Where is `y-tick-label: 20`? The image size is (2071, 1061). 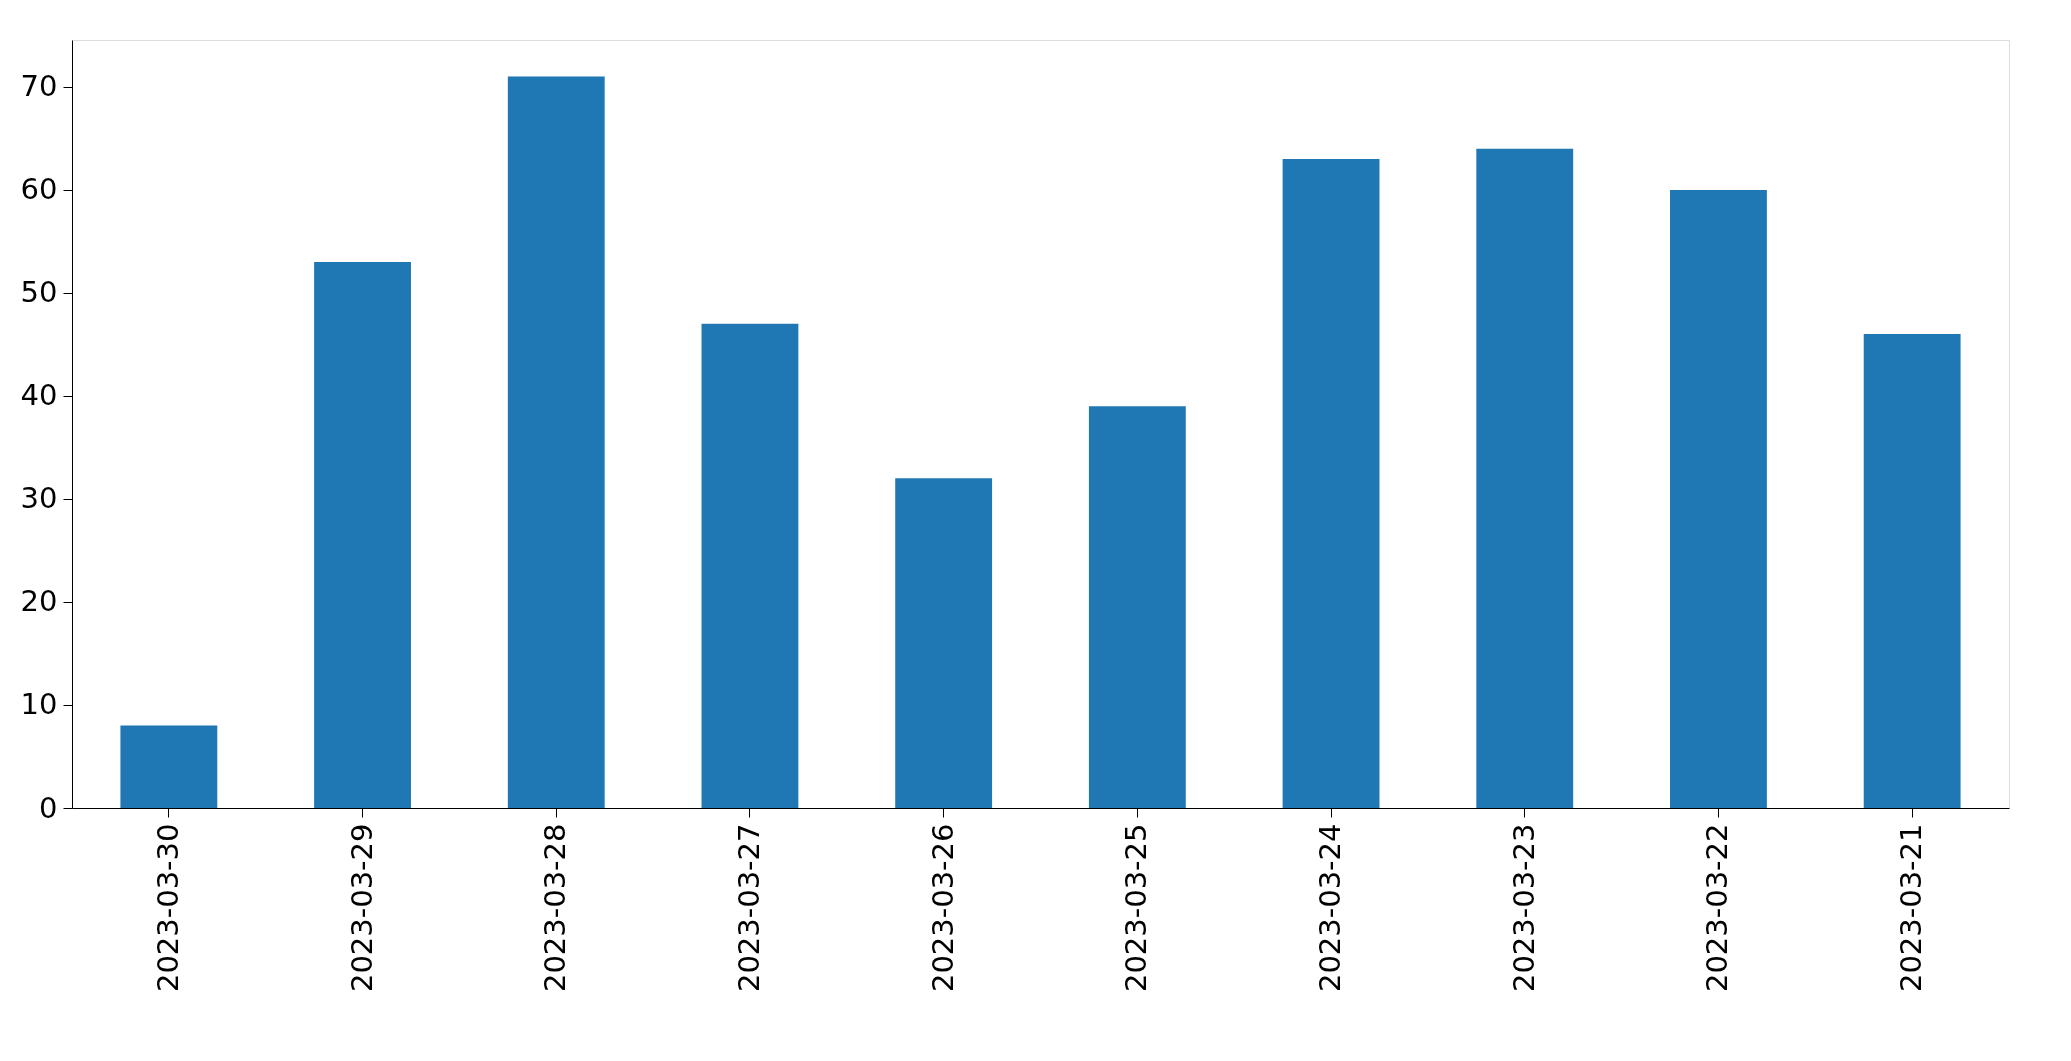 y-tick-label: 20 is located at coordinates (39, 601).